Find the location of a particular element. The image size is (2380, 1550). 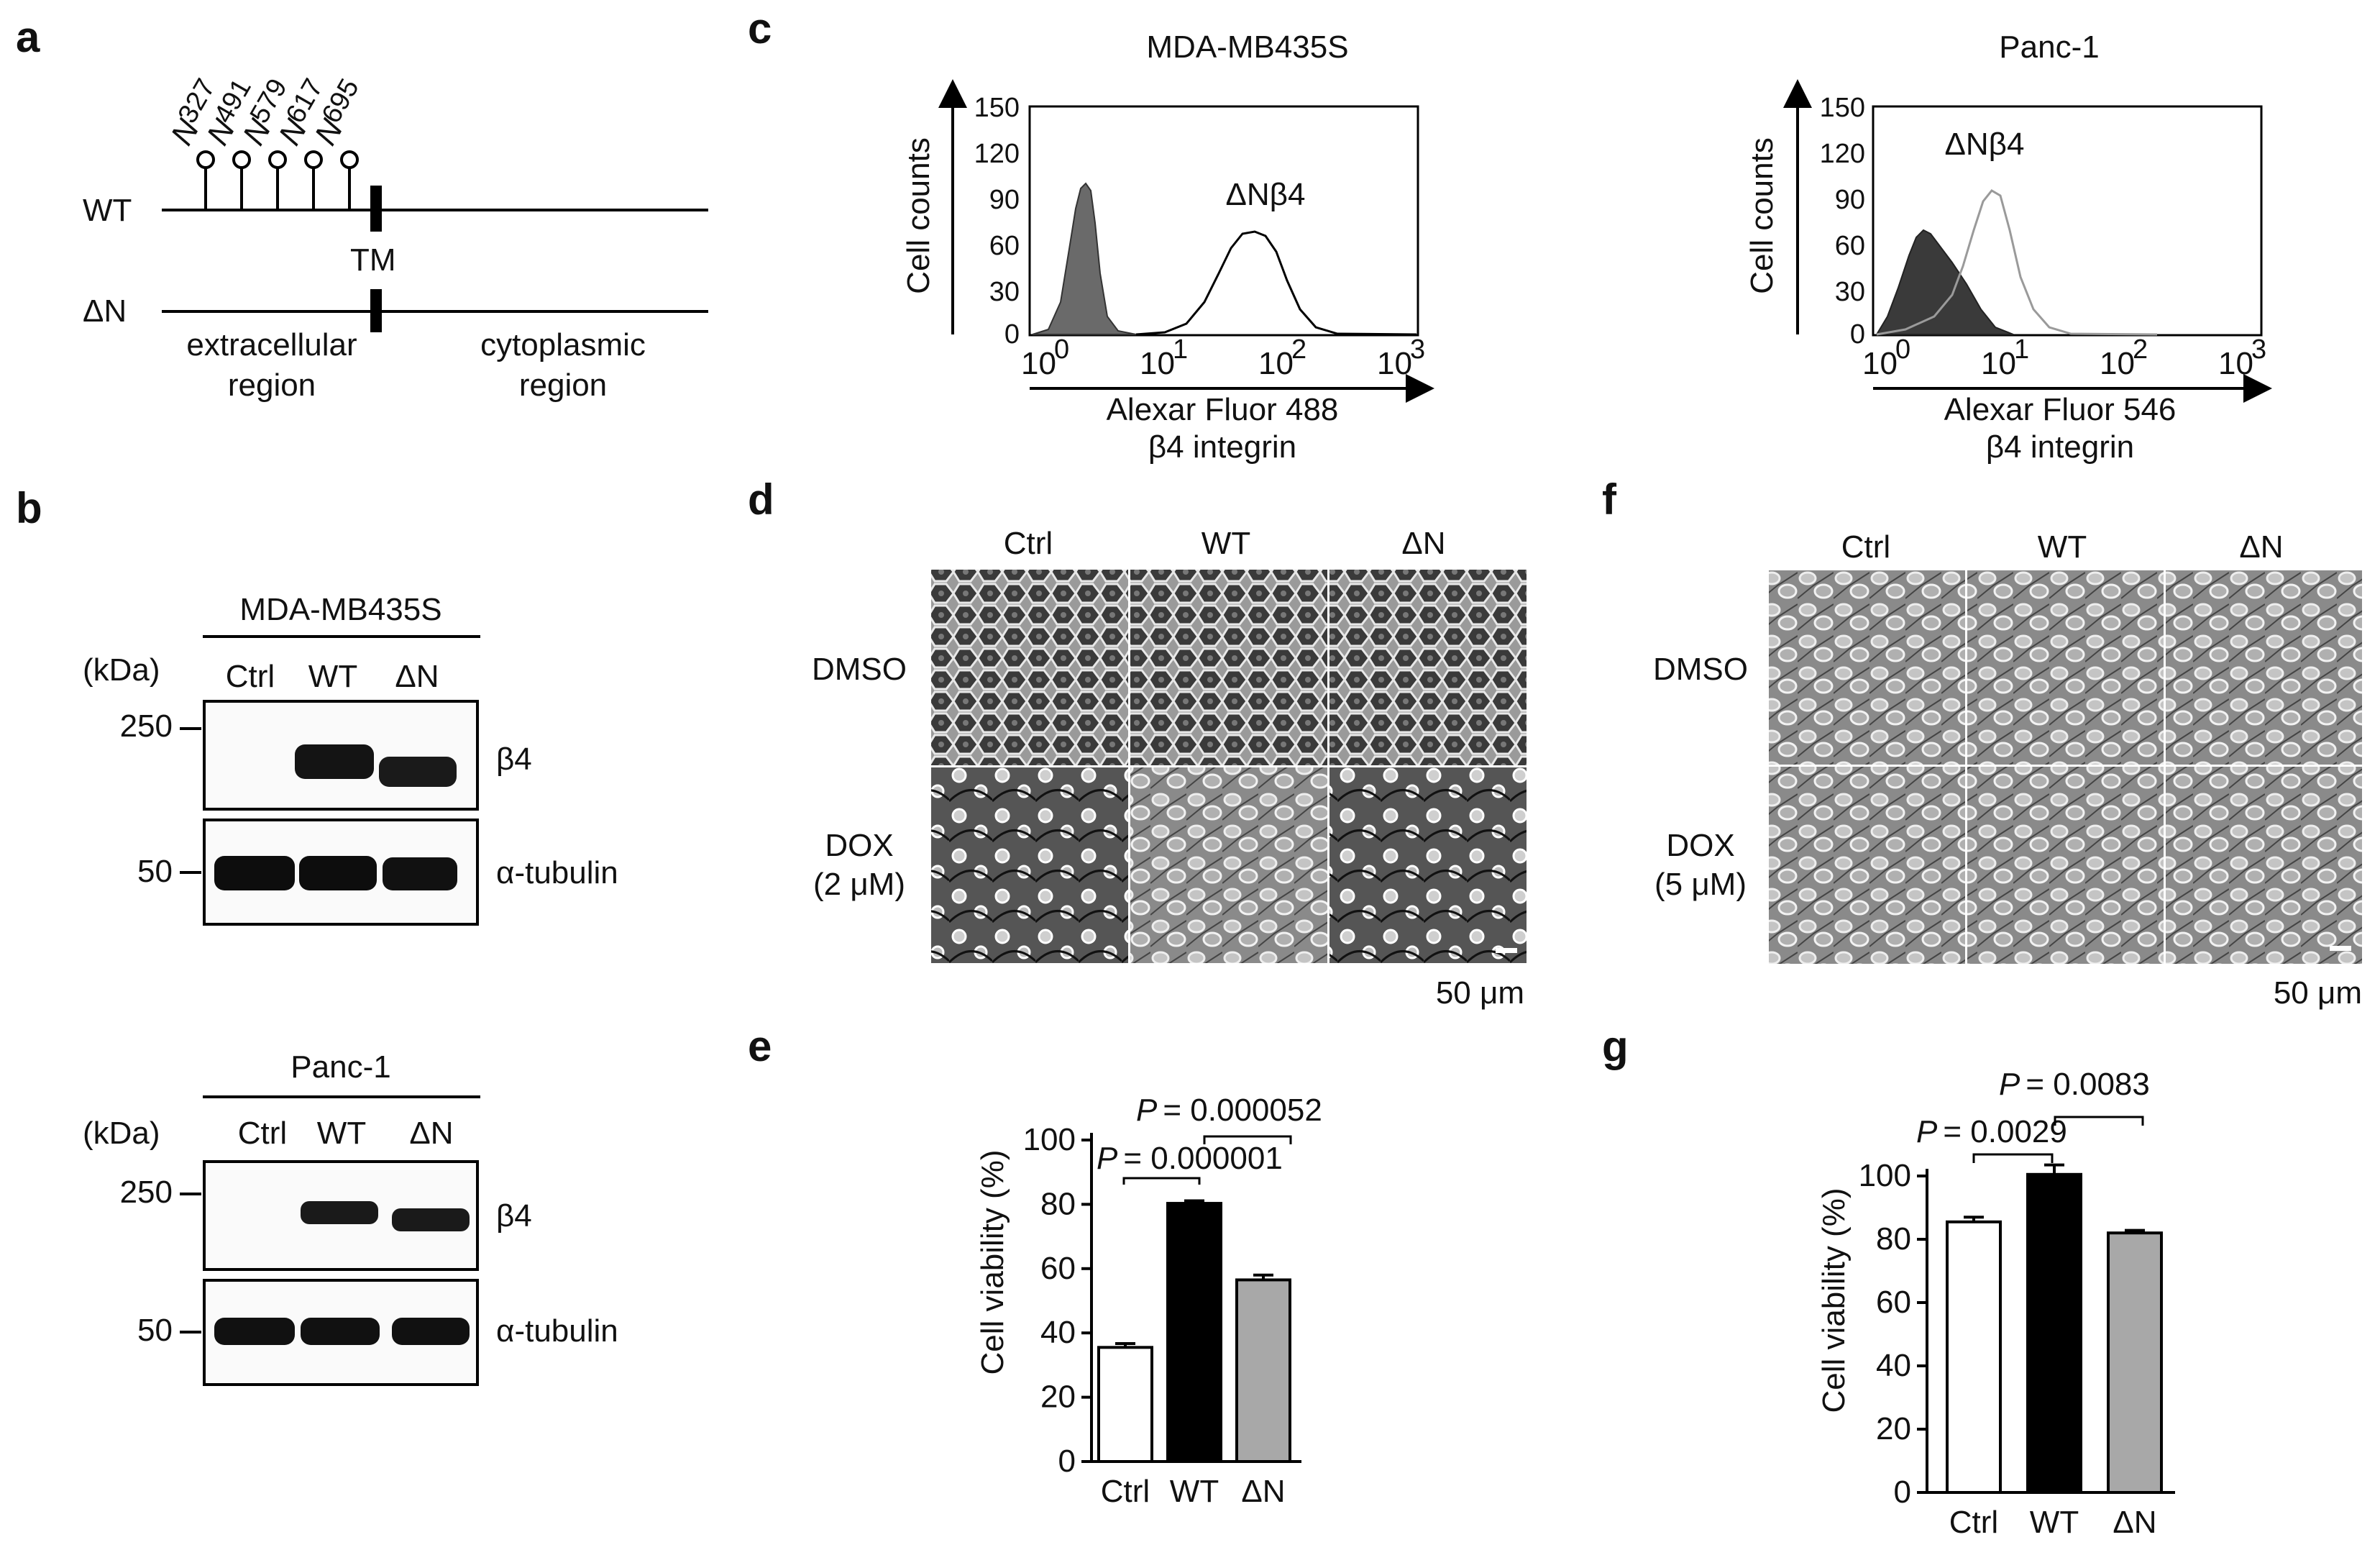

cytoplasmic-label-2: region is located at coordinates (563, 386).